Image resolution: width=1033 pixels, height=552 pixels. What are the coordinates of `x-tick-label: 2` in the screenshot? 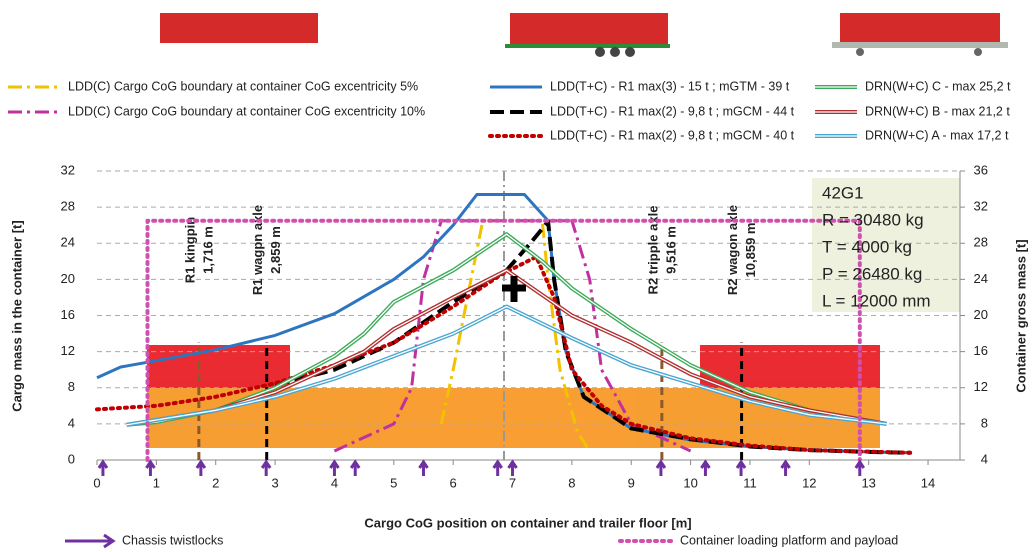 It's located at (215, 482).